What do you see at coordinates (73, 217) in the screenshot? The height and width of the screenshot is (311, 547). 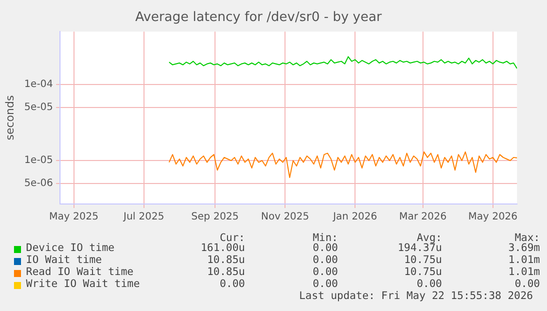 I see `x-tick-label: May 2025` at bounding box center [73, 217].